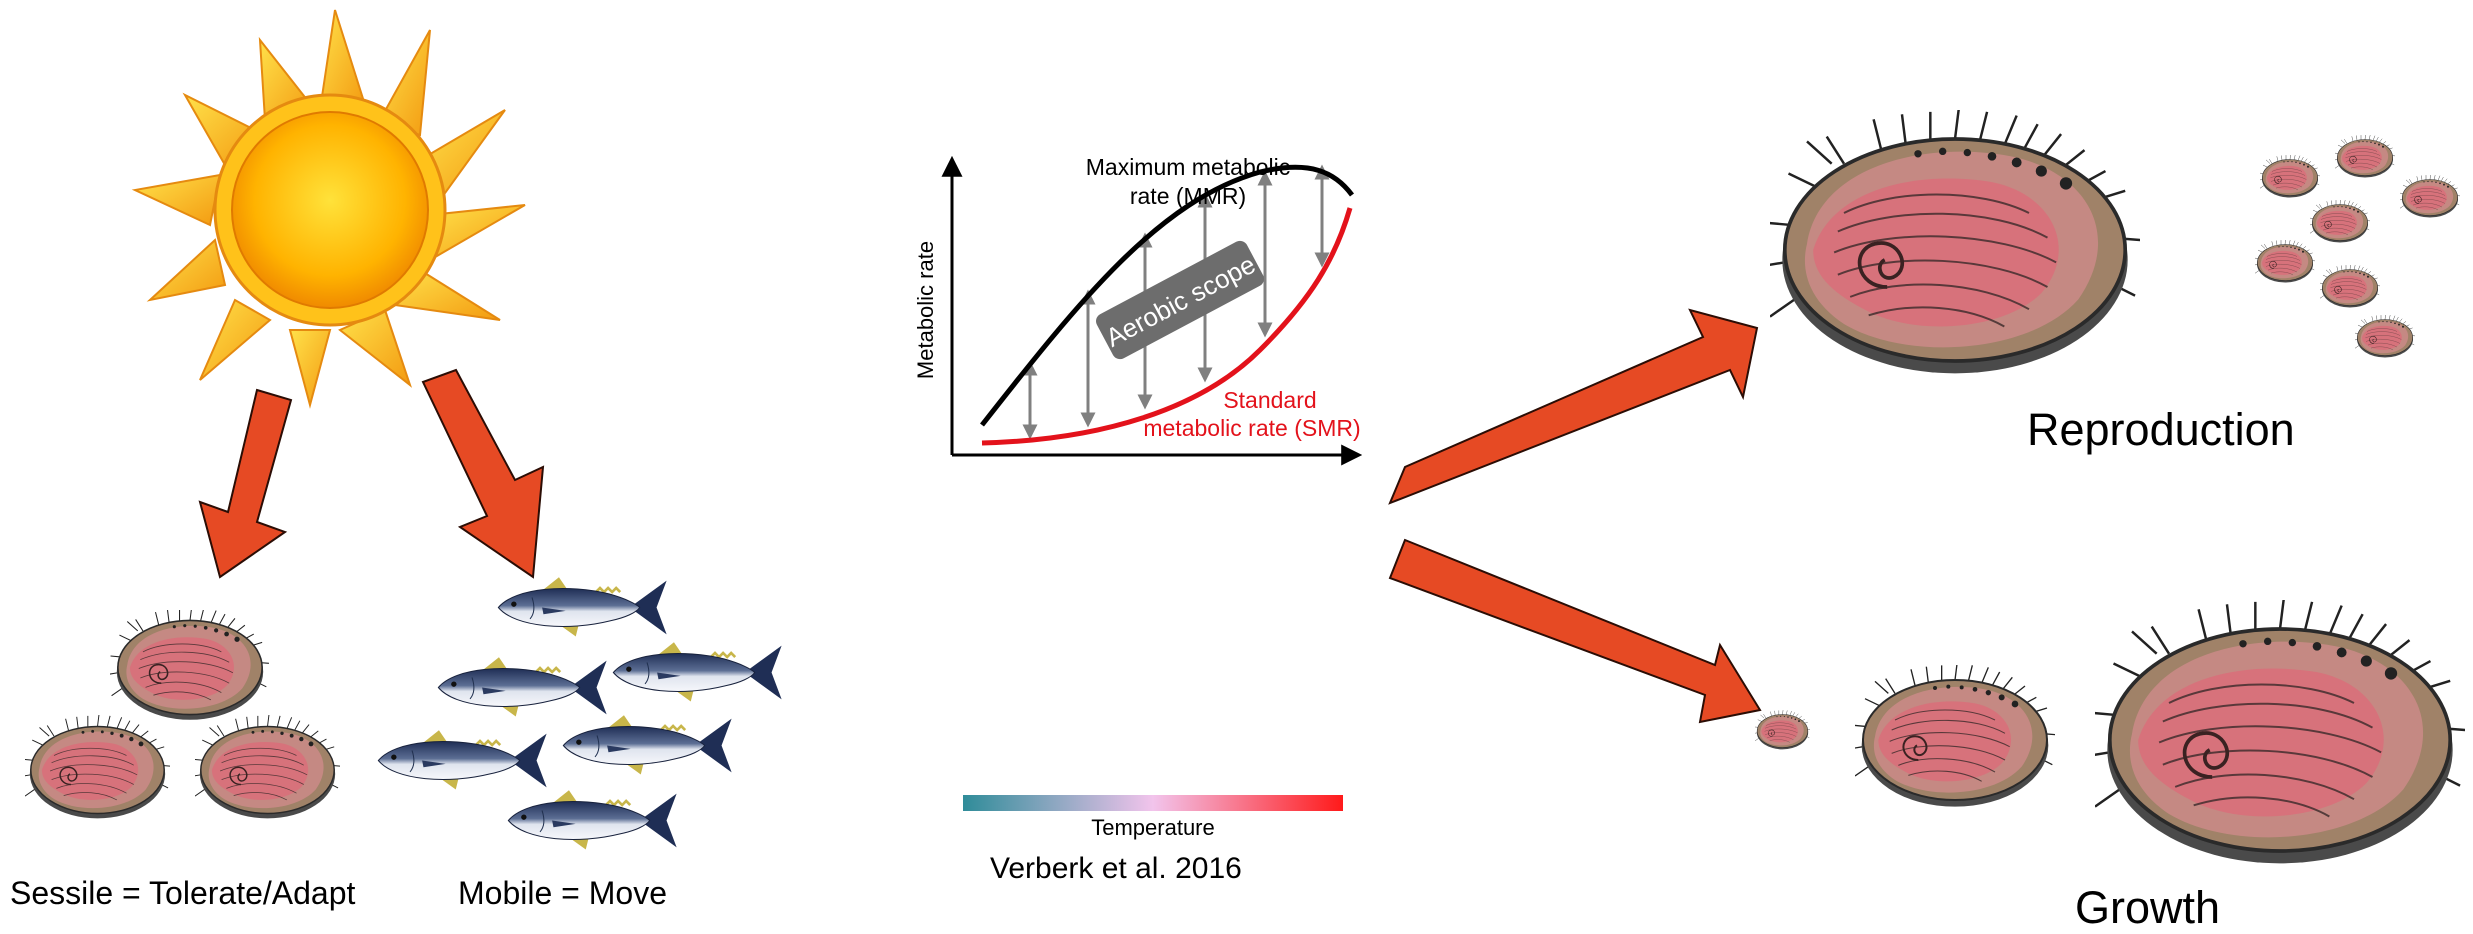 This screenshot has height=934, width=2473. What do you see at coordinates (245, 483) in the screenshot?
I see `arrow-sun-to-sessile` at bounding box center [245, 483].